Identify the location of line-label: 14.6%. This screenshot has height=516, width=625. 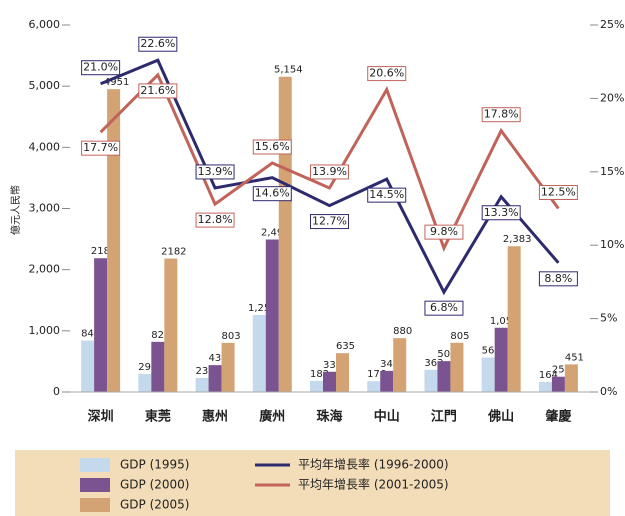
(272, 193).